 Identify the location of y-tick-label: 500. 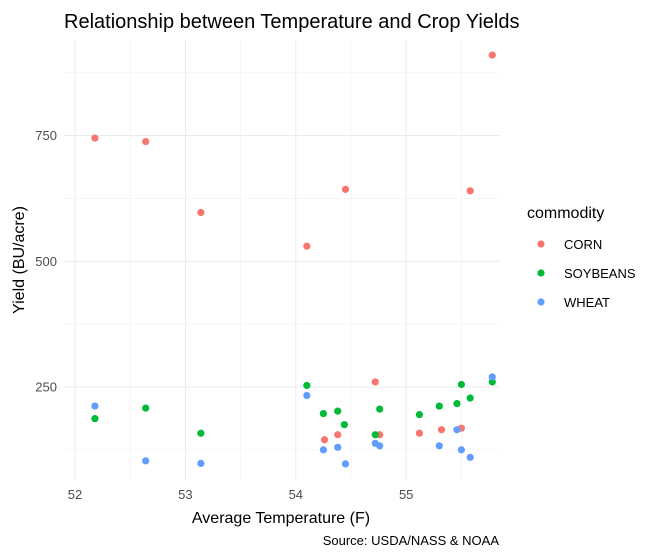
(46, 261).